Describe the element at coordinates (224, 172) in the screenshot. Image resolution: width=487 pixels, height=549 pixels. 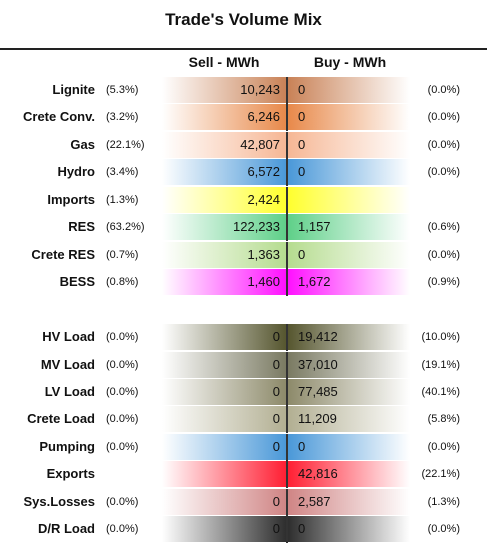
I see `sell-cell: 6,572` at that location.